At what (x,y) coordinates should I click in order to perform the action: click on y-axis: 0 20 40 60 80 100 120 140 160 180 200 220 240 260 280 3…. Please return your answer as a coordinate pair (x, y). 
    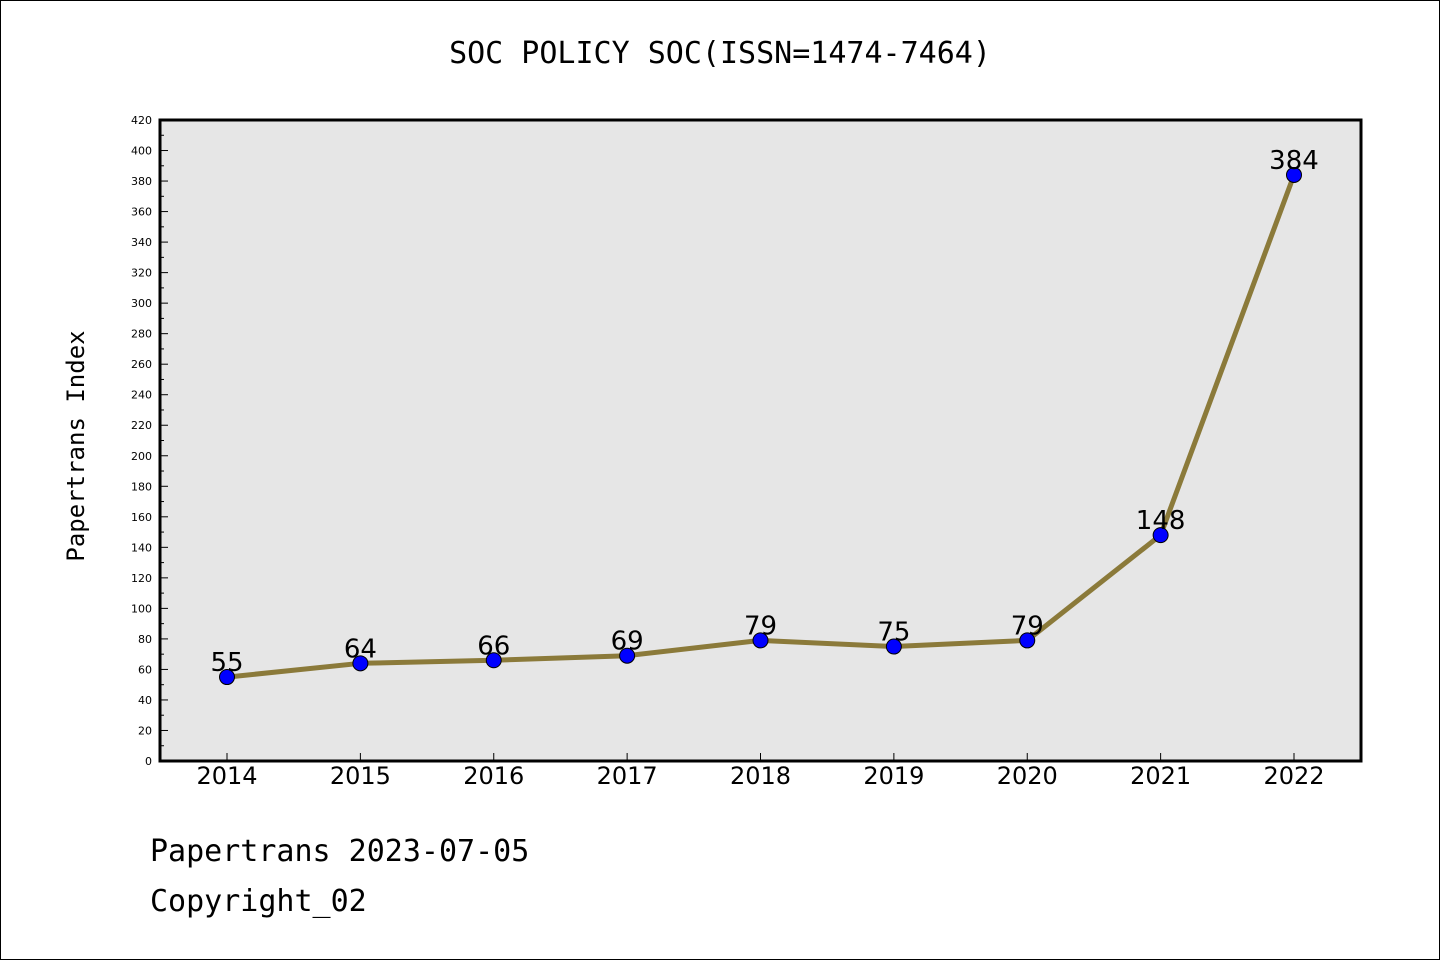
    Looking at the image, I should click on (149, 441).